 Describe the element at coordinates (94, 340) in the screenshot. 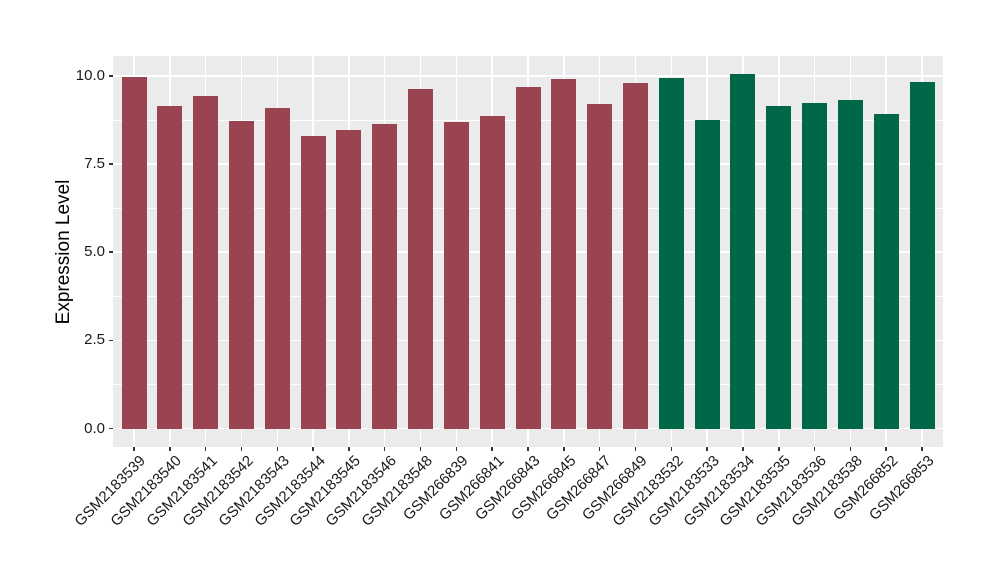

I see `y-tick-label: 2.5` at that location.